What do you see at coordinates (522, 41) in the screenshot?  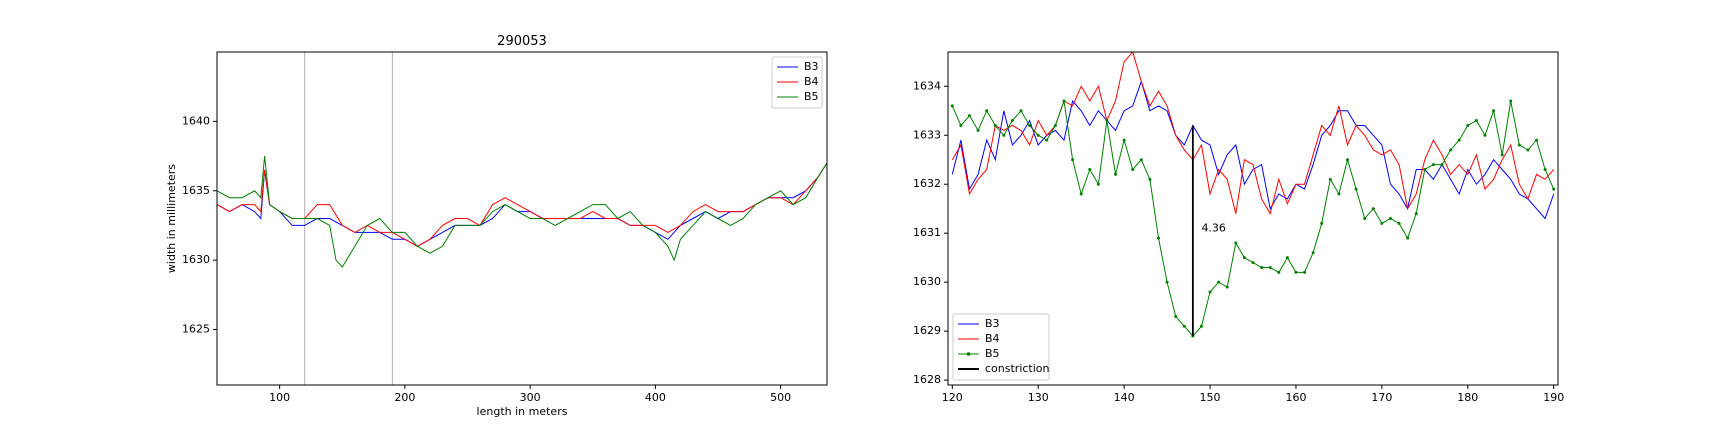 I see `chart-title: 290053` at bounding box center [522, 41].